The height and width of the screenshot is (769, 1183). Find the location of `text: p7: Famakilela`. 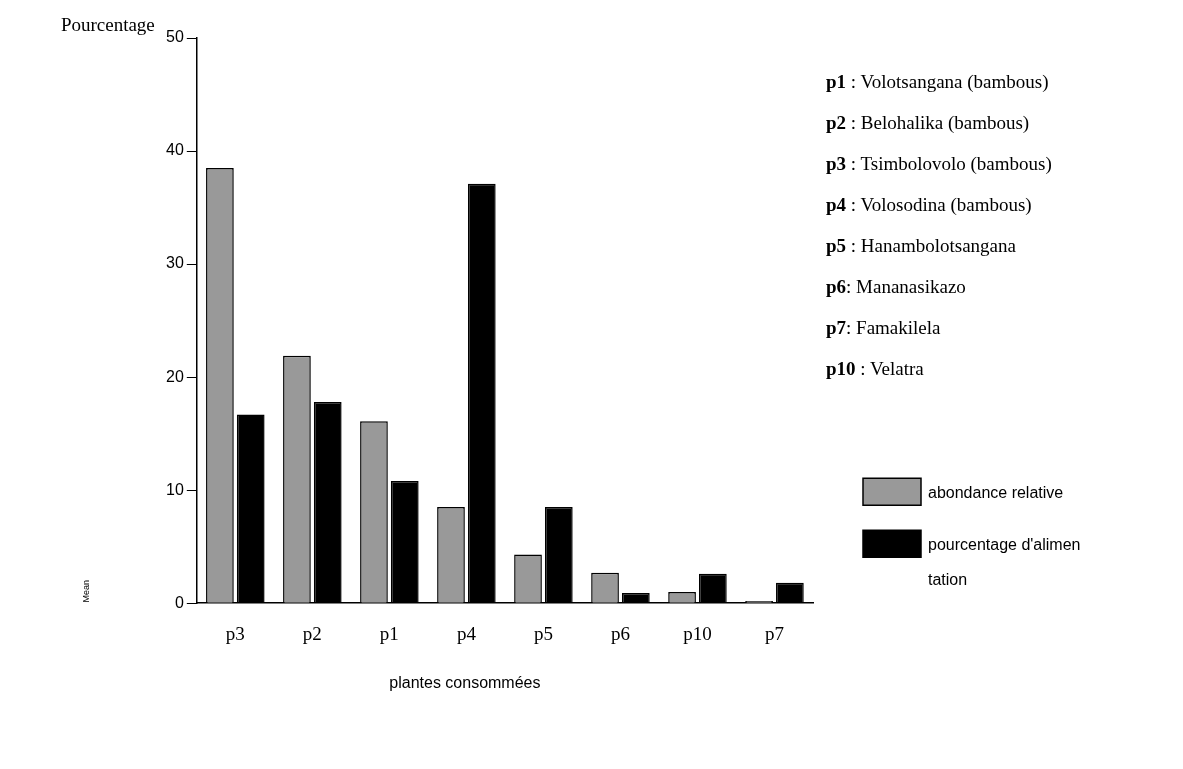

text: p7: Famakilela is located at coordinates (884, 327).